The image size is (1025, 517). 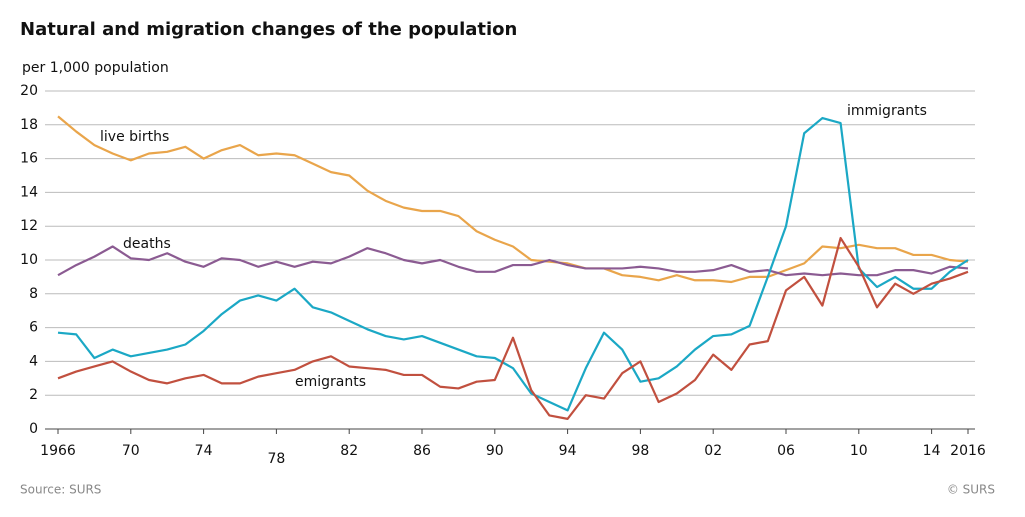 I want to click on series-label: emigrants, so click(x=330, y=382).